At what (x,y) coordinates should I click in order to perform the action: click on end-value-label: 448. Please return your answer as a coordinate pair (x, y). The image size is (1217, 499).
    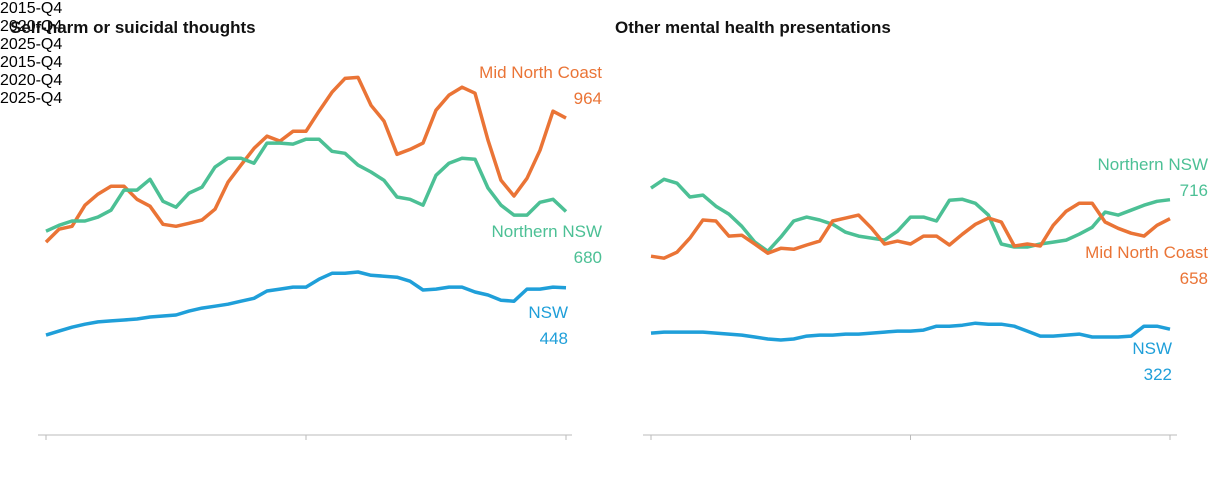
    Looking at the image, I should click on (554, 338).